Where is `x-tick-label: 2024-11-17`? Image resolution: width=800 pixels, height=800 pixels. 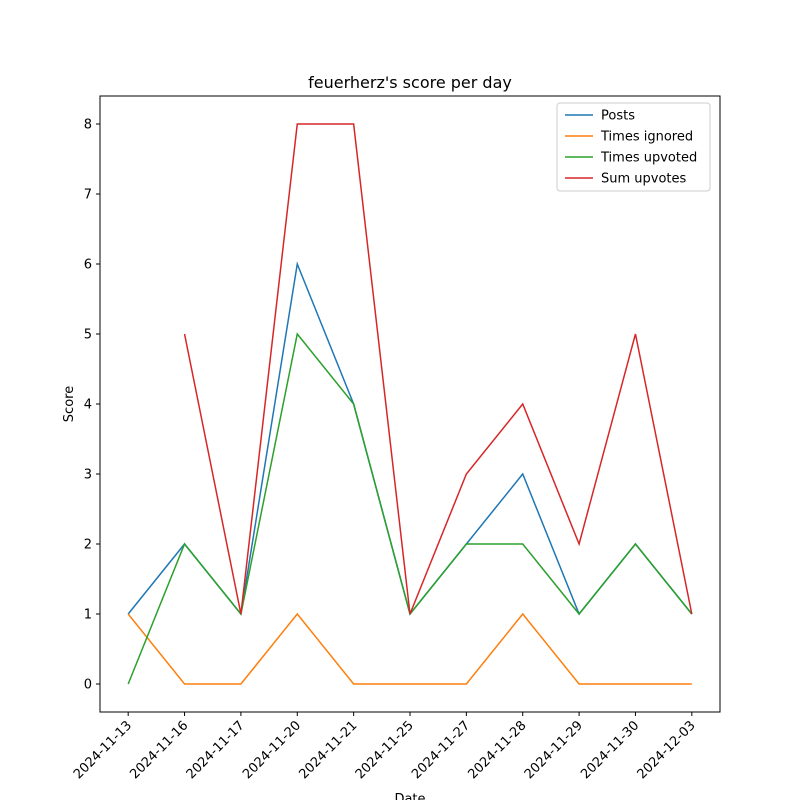 x-tick-label: 2024-11-17 is located at coordinates (216, 750).